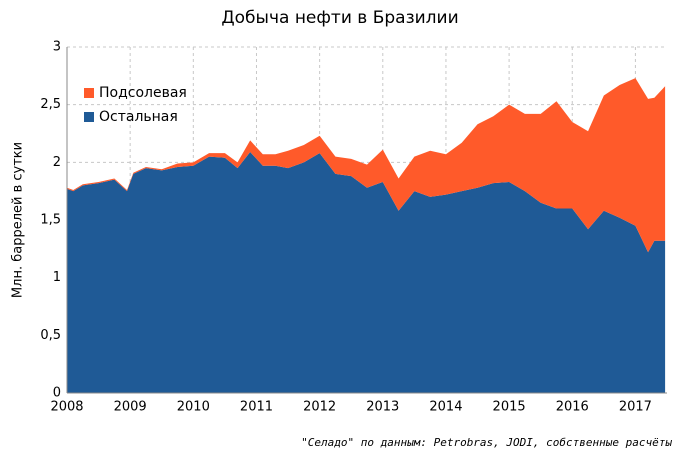 This screenshot has width=680, height=456. What do you see at coordinates (143, 93) in the screenshot?
I see `legend-label: Подсолевая` at bounding box center [143, 93].